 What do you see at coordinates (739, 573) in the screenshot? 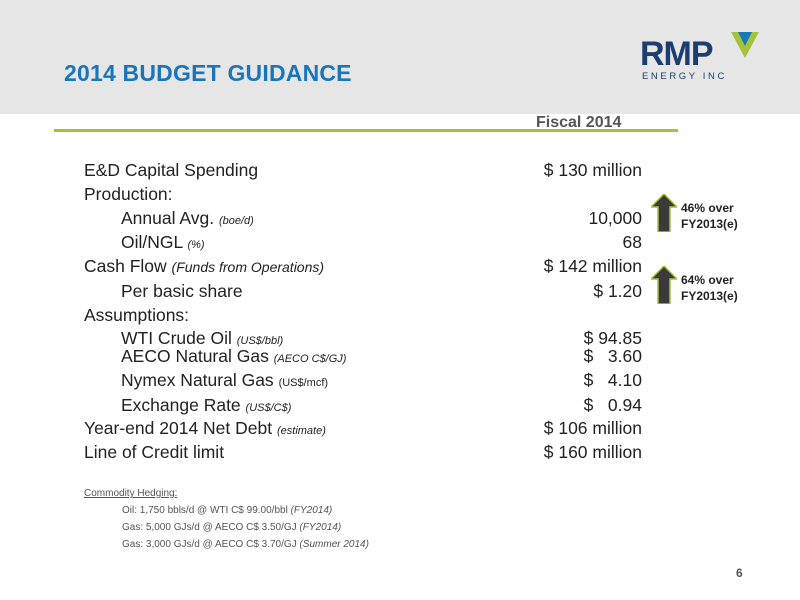
I see `page-number: 6` at bounding box center [739, 573].